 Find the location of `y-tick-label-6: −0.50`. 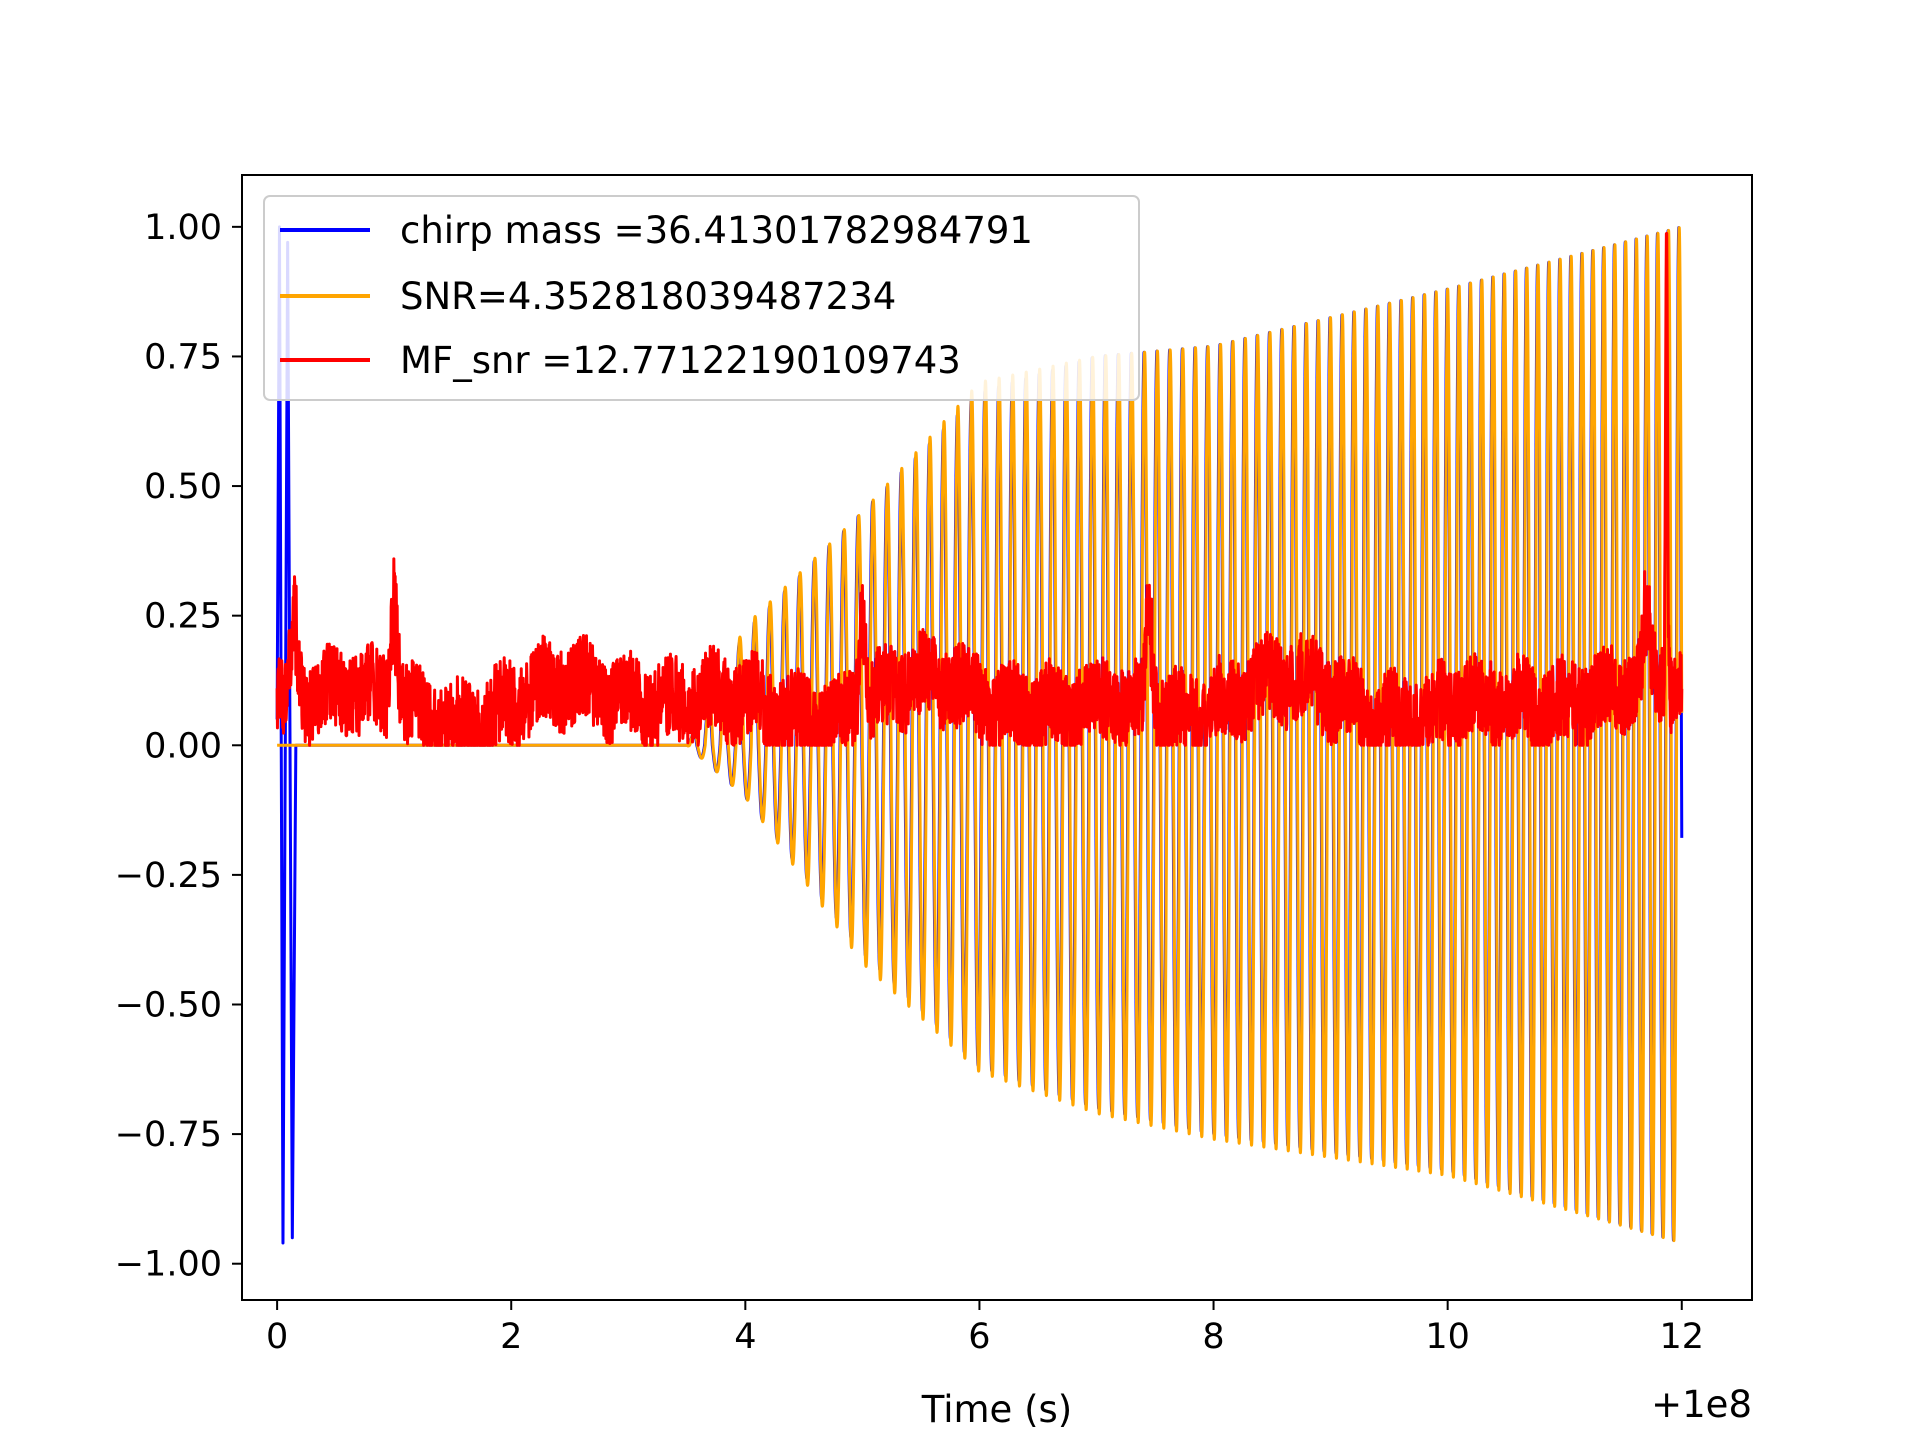

y-tick-label-6: −0.50 is located at coordinates (168, 1005).